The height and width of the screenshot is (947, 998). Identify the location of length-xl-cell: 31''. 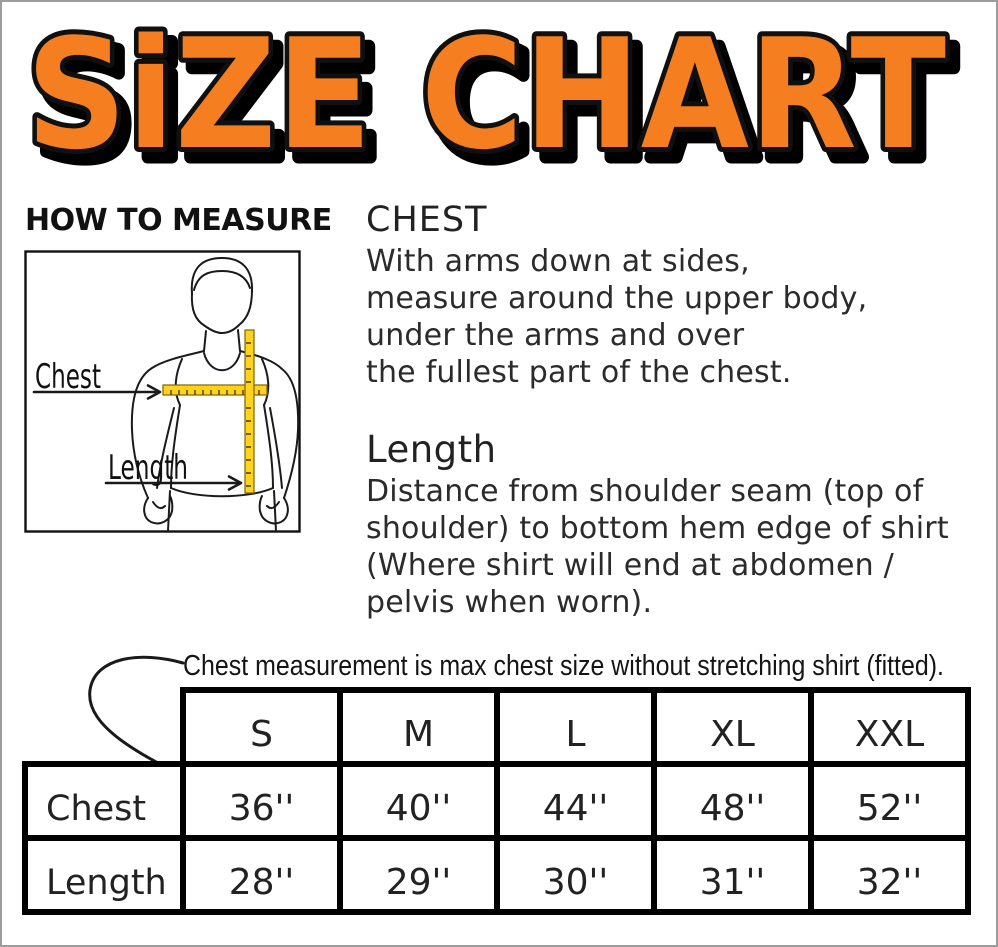
(732, 875).